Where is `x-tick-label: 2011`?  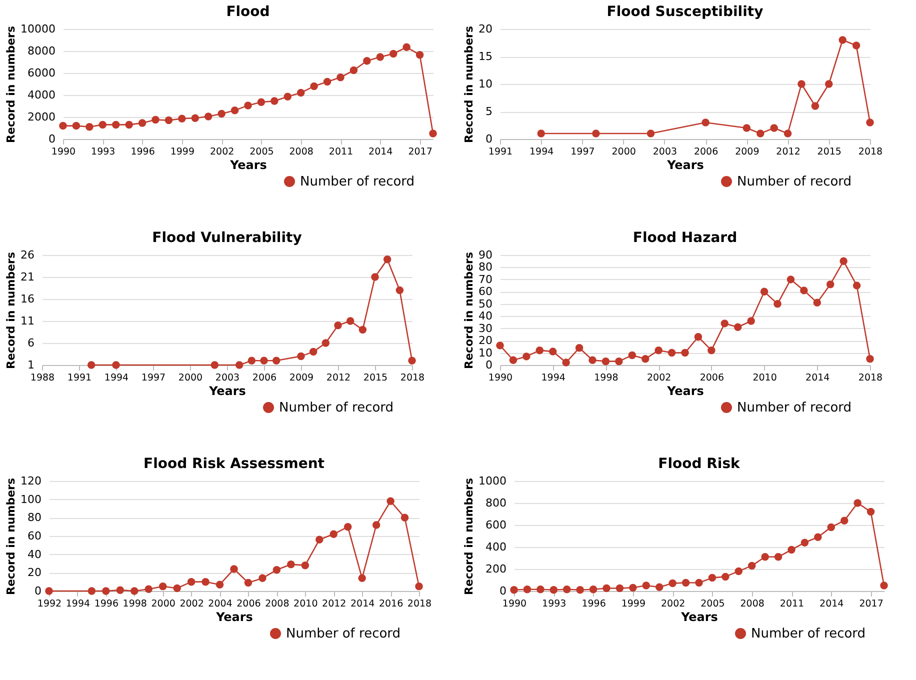
x-tick-label: 2011 is located at coordinates (792, 604).